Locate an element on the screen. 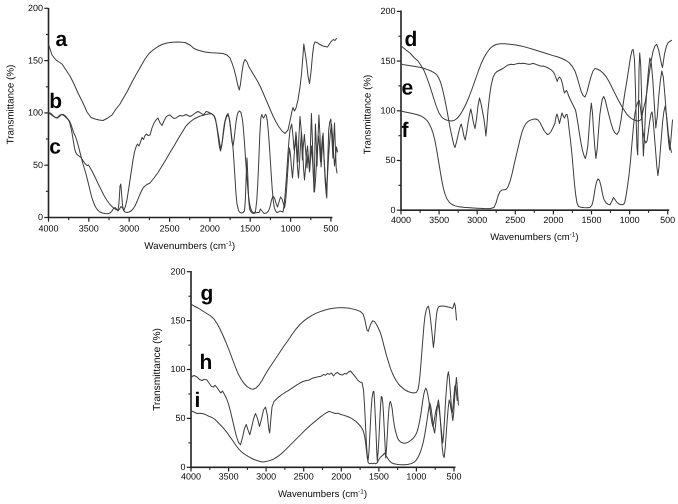 The width and height of the screenshot is (678, 504). svg-text: i is located at coordinates (198, 400).